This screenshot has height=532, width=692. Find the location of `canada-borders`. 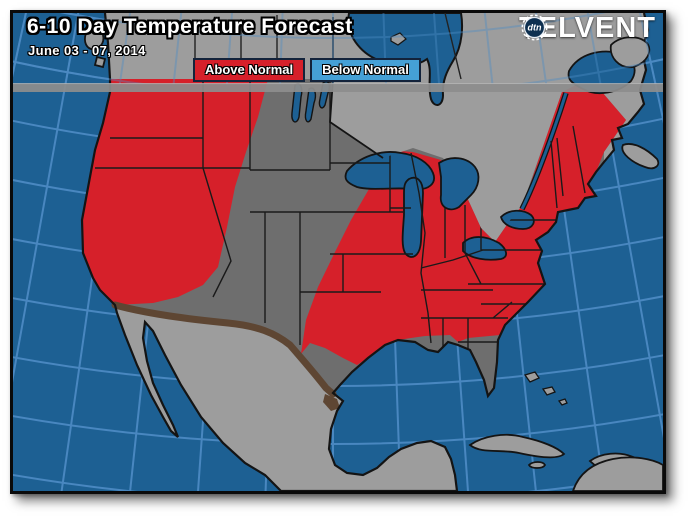

canada-borders is located at coordinates (328, 86).